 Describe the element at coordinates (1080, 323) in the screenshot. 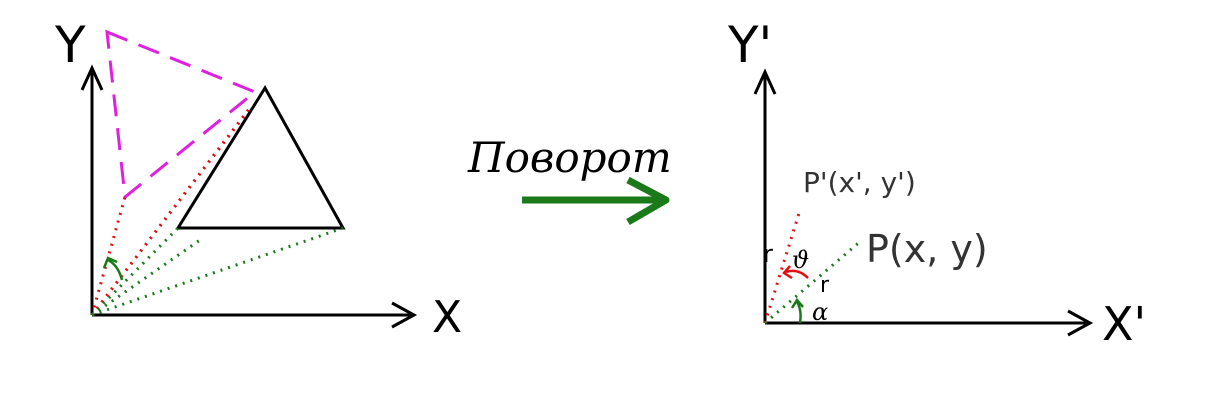

I see `right-x-axis-arrowhead` at that location.